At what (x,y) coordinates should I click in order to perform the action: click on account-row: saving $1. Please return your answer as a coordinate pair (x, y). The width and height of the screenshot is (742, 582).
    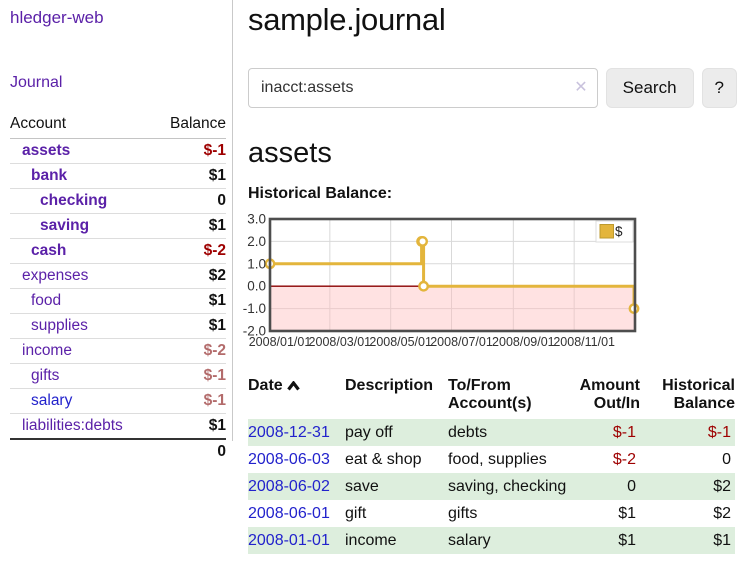
    Looking at the image, I should click on (118, 226).